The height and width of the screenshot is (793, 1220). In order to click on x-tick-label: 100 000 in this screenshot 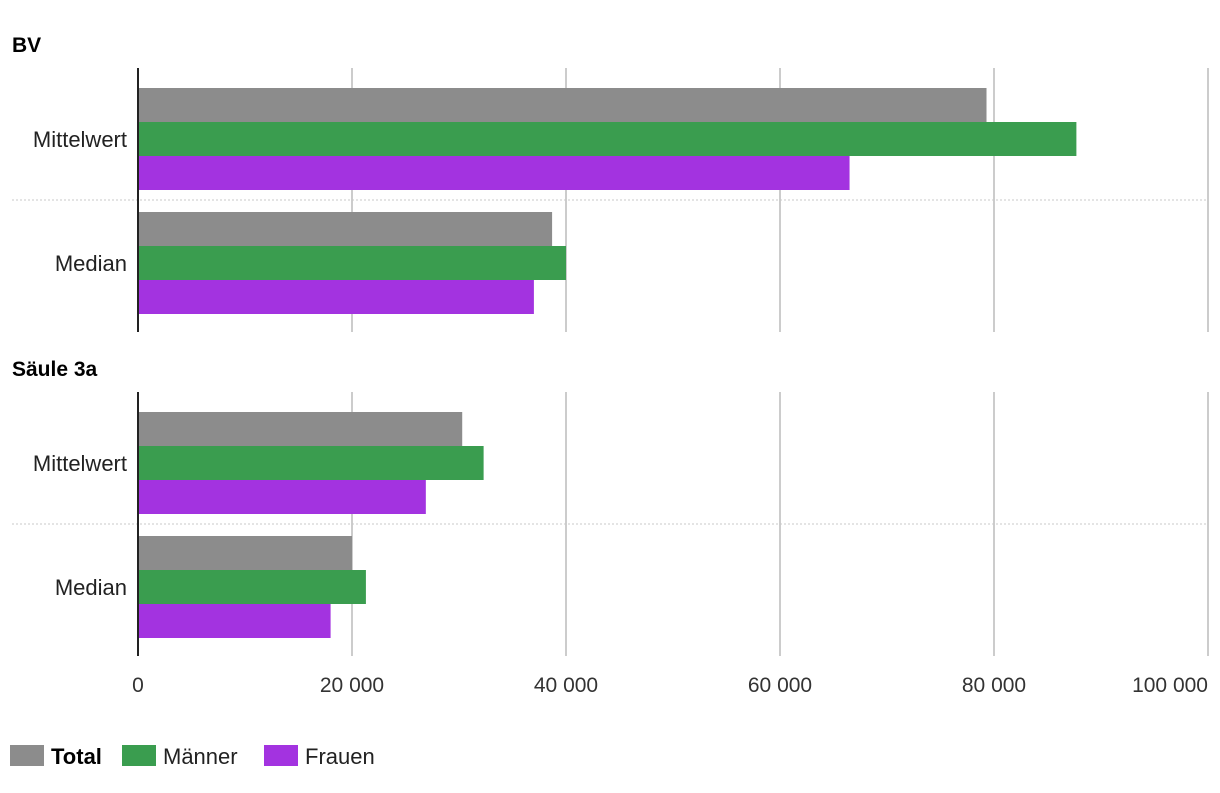, I will do `click(1170, 685)`.